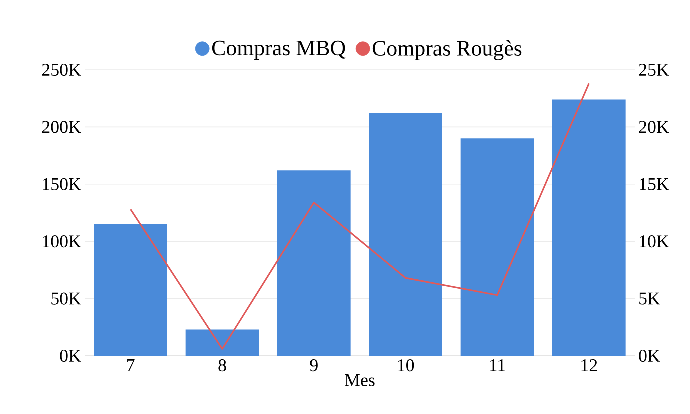 This screenshot has width=690, height=414. Describe the element at coordinates (62, 242) in the screenshot. I see `y-tick-label: 100K` at that location.